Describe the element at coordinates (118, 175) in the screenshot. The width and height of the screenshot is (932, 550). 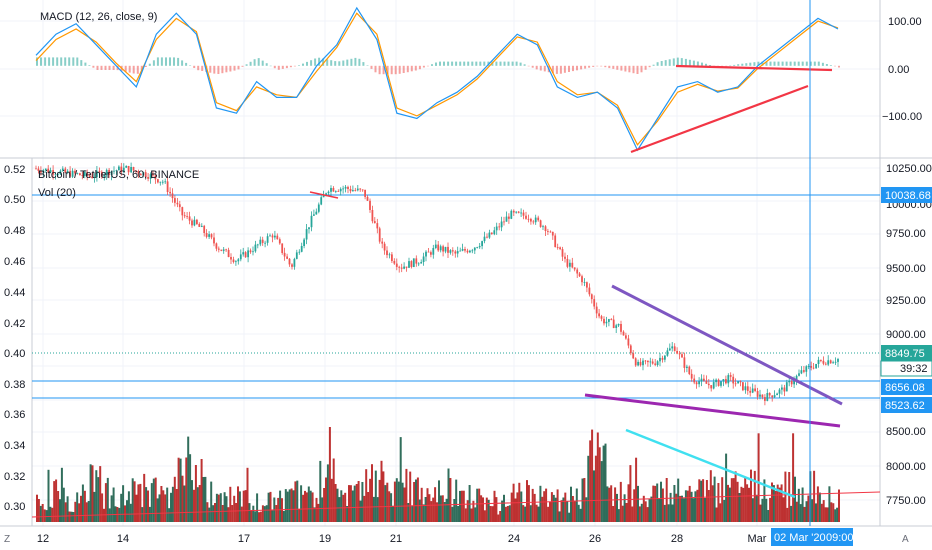
I see `symbol-legend: Bitcoin / TetherUS, 60, BINANCE` at that location.